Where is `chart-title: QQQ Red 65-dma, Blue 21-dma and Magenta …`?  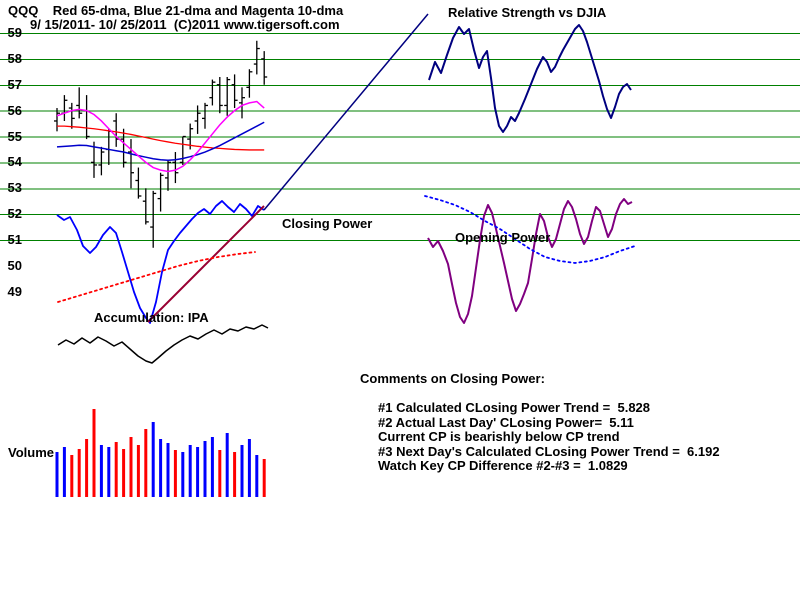
chart-title: QQQ Red 65-dma, Blue 21-dma and Magenta … is located at coordinates (176, 10).